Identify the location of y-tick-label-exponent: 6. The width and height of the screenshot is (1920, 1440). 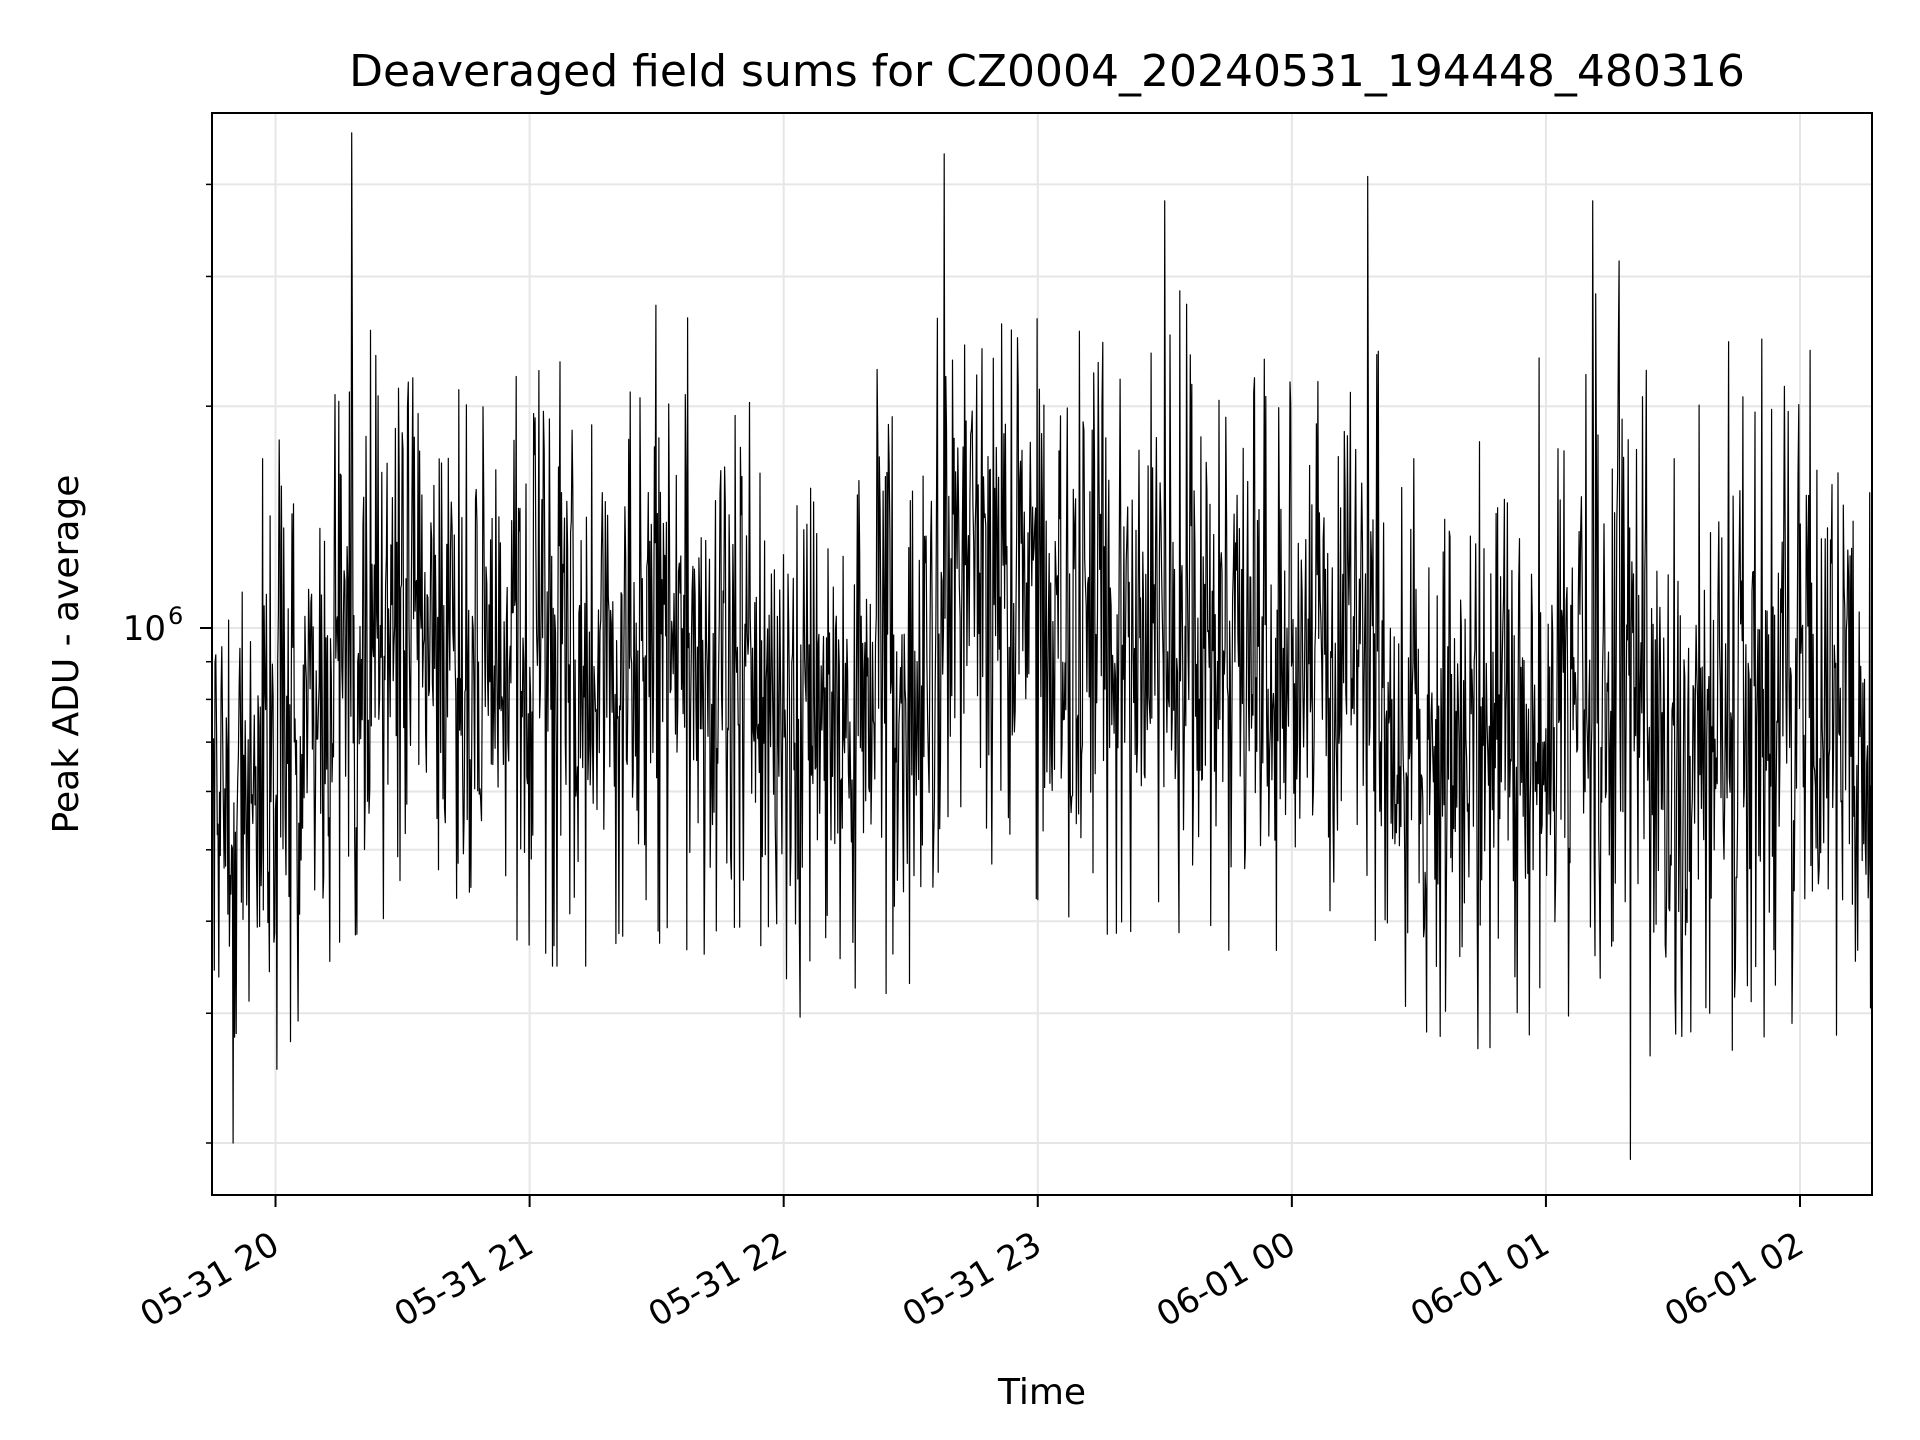
(175, 616).